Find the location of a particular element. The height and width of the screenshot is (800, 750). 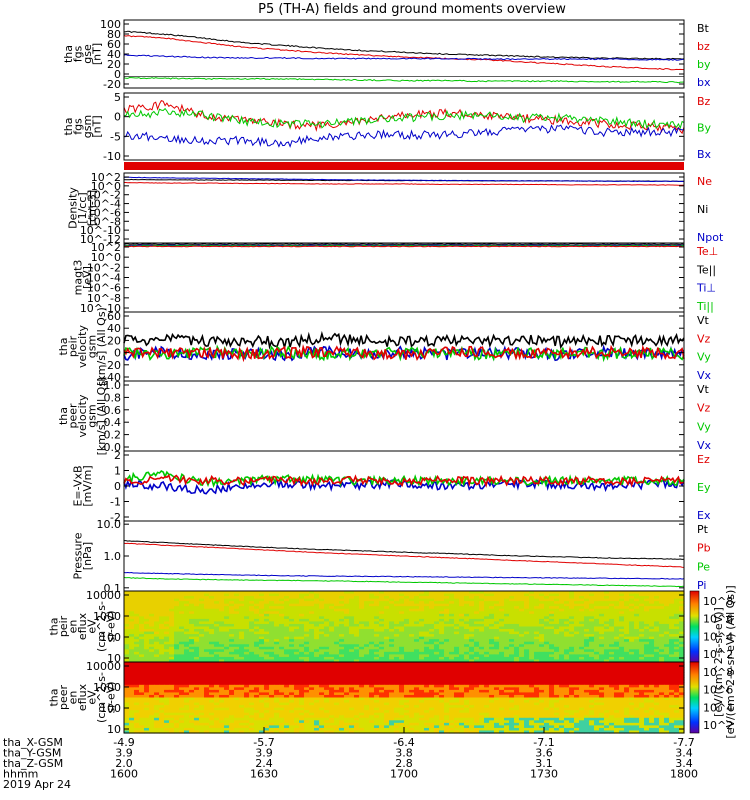

legend-Ti||: Ti|| is located at coordinates (705, 306).